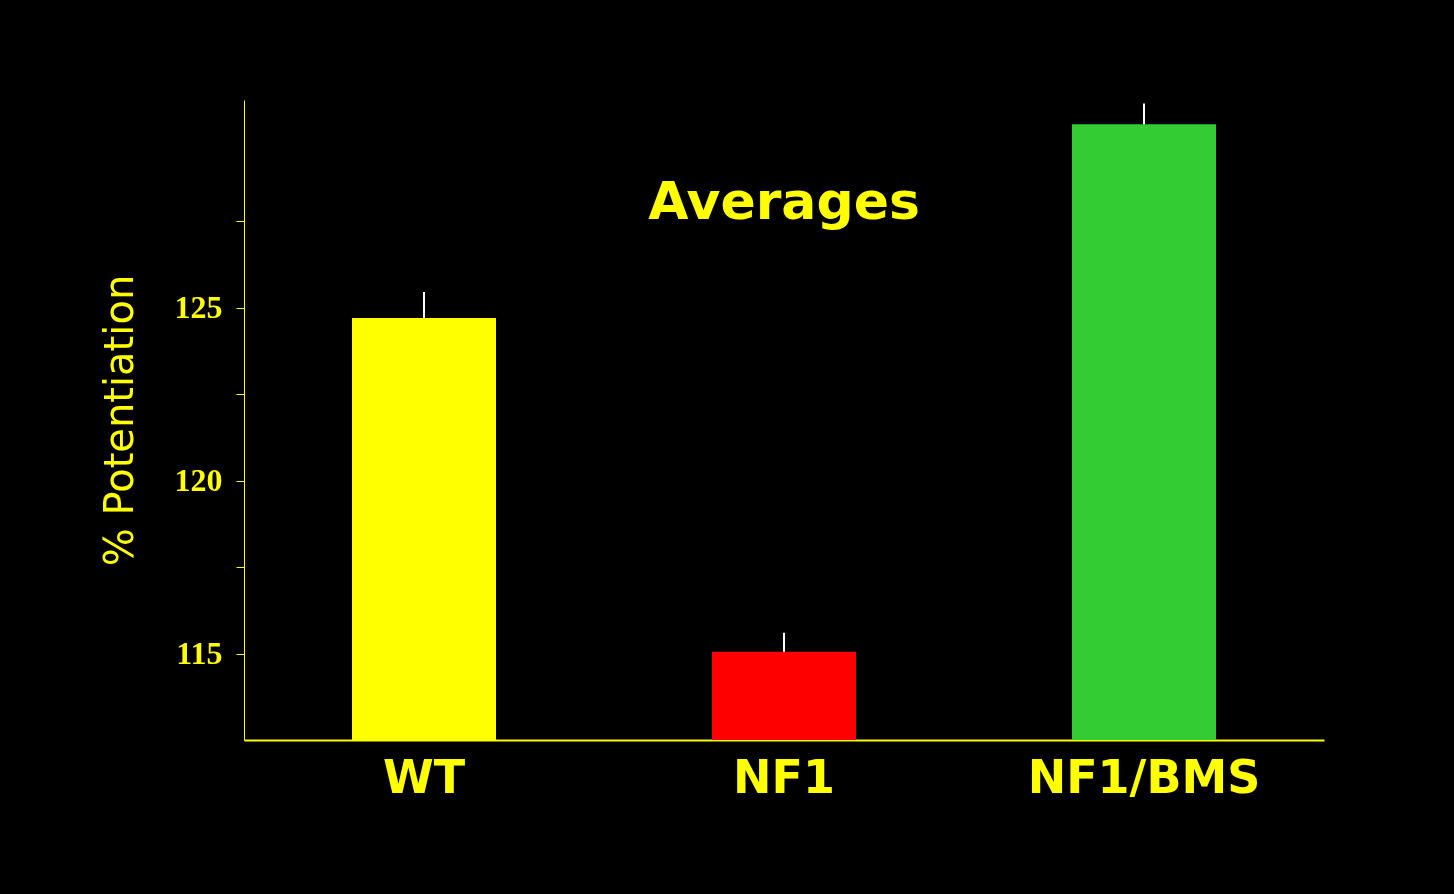 Image resolution: width=1454 pixels, height=894 pixels. What do you see at coordinates (198, 480) in the screenshot?
I see `y-tick-label: 120` at bounding box center [198, 480].